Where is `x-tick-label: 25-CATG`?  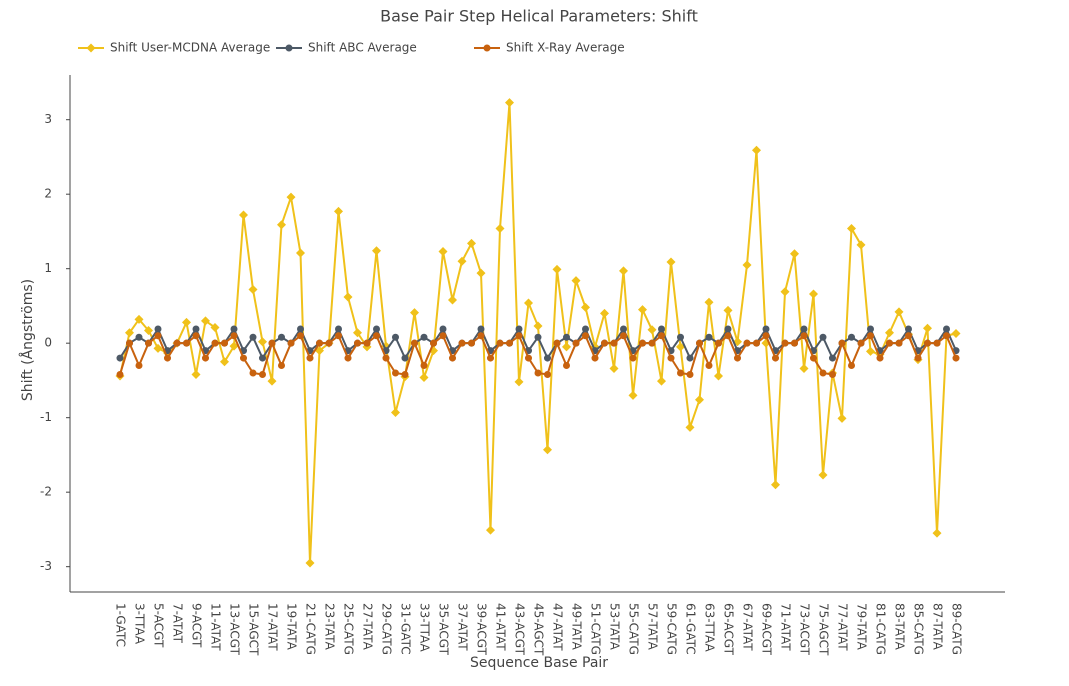
x-tick-label: 25-CATG is located at coordinates (349, 629).